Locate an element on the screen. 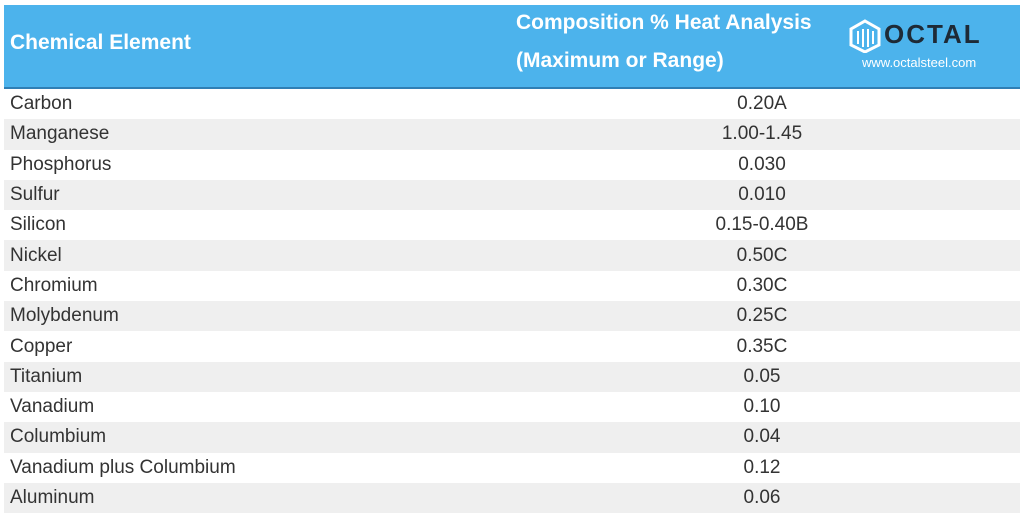 The height and width of the screenshot is (521, 1024). composition-cell: 0.50C is located at coordinates (762, 255).